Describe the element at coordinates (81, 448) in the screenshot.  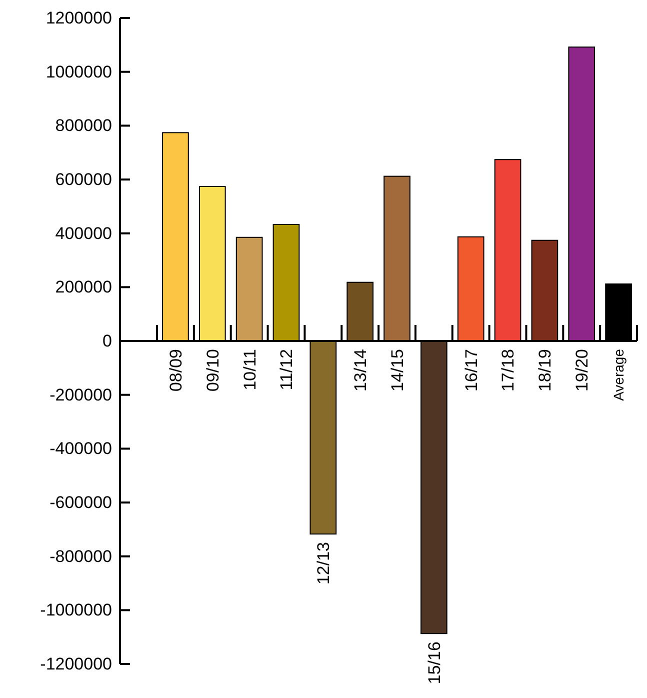
I see `y-tick-label: -400000` at that location.